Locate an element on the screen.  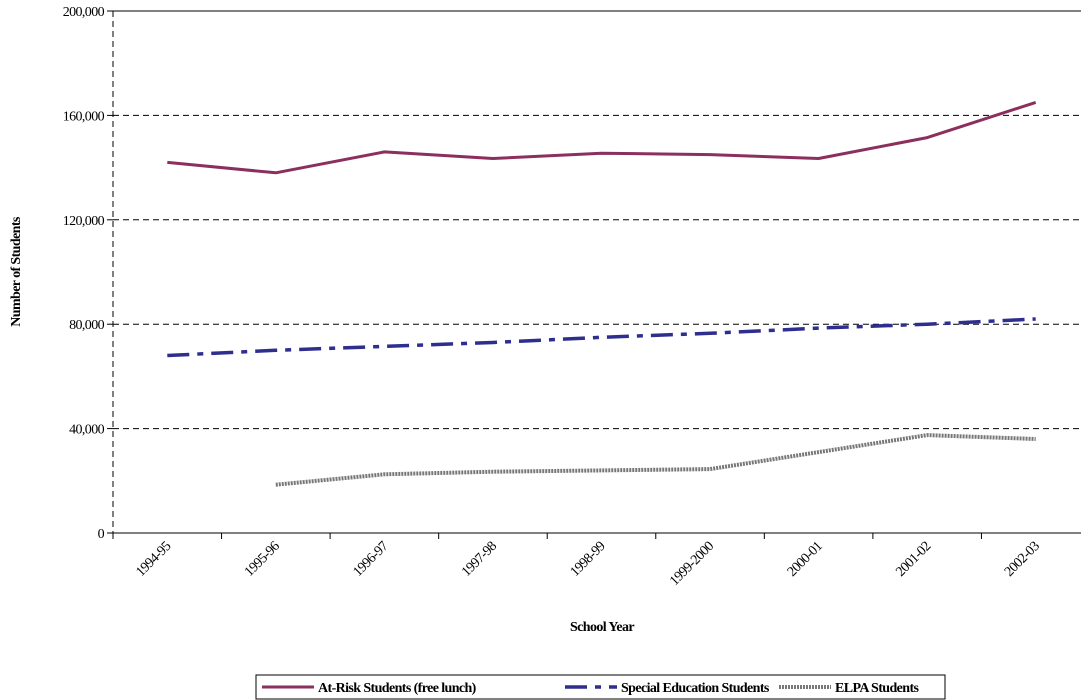
legend-label-2: ELPA Students is located at coordinates (877, 688).